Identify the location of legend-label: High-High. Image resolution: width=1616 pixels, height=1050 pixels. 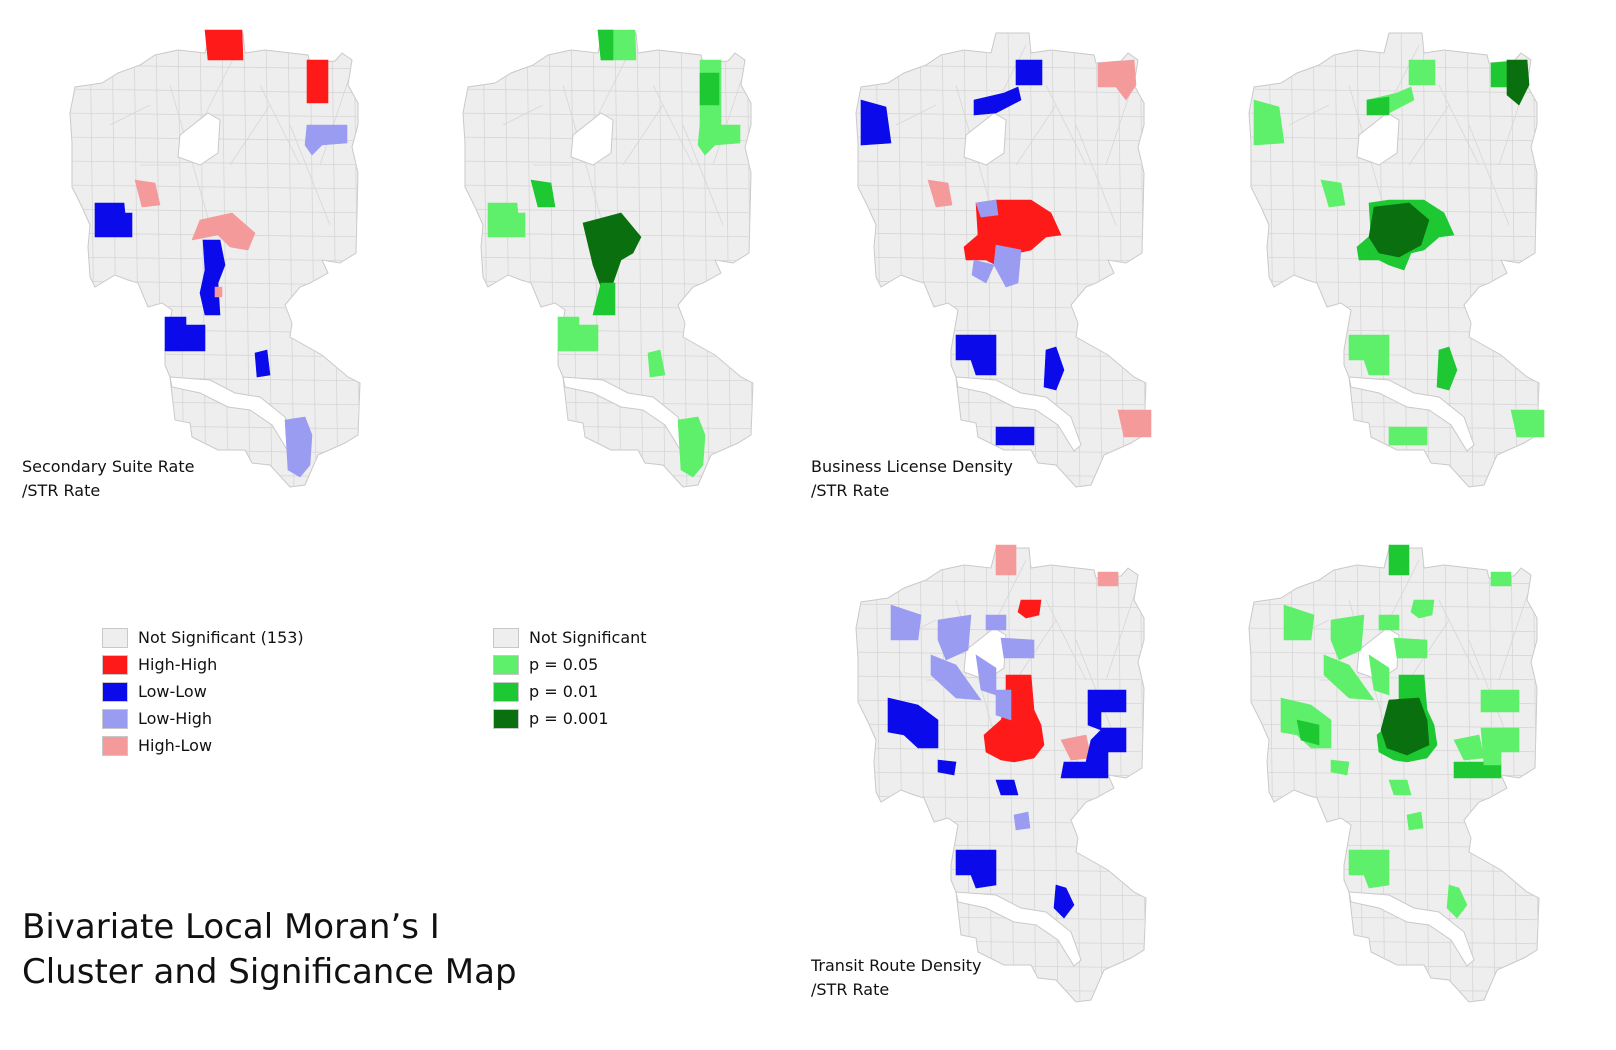
(178, 664).